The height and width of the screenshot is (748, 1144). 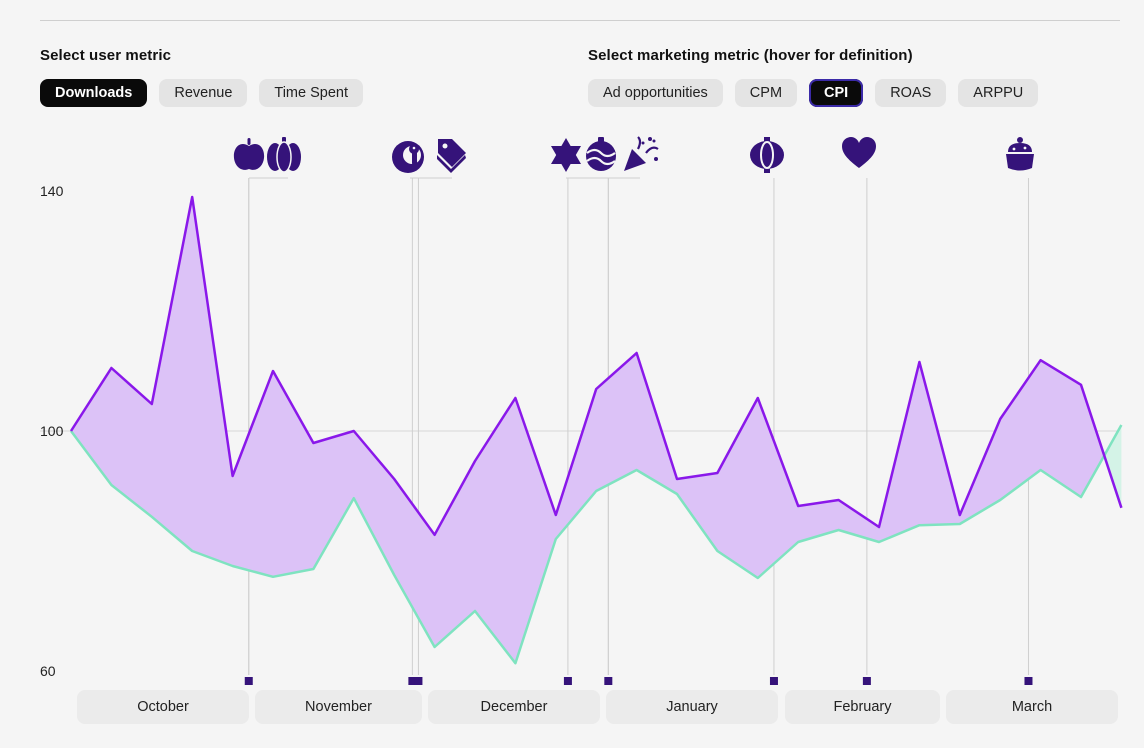 I want to click on month-december-button: December, so click(x=514, y=707).